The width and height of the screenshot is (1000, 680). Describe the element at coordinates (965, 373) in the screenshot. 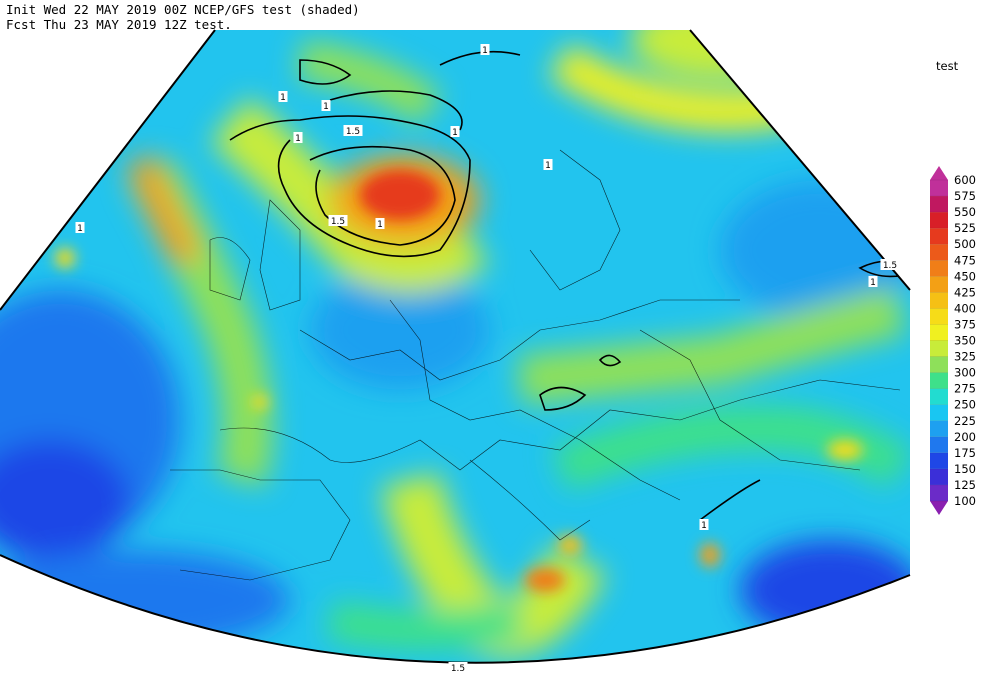

I see `colorbar-label: 300` at that location.